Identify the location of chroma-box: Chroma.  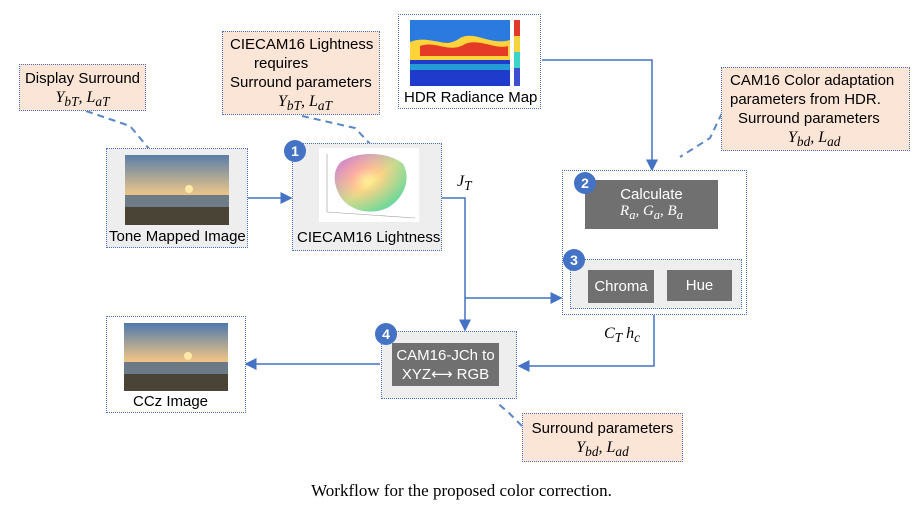
(621, 286).